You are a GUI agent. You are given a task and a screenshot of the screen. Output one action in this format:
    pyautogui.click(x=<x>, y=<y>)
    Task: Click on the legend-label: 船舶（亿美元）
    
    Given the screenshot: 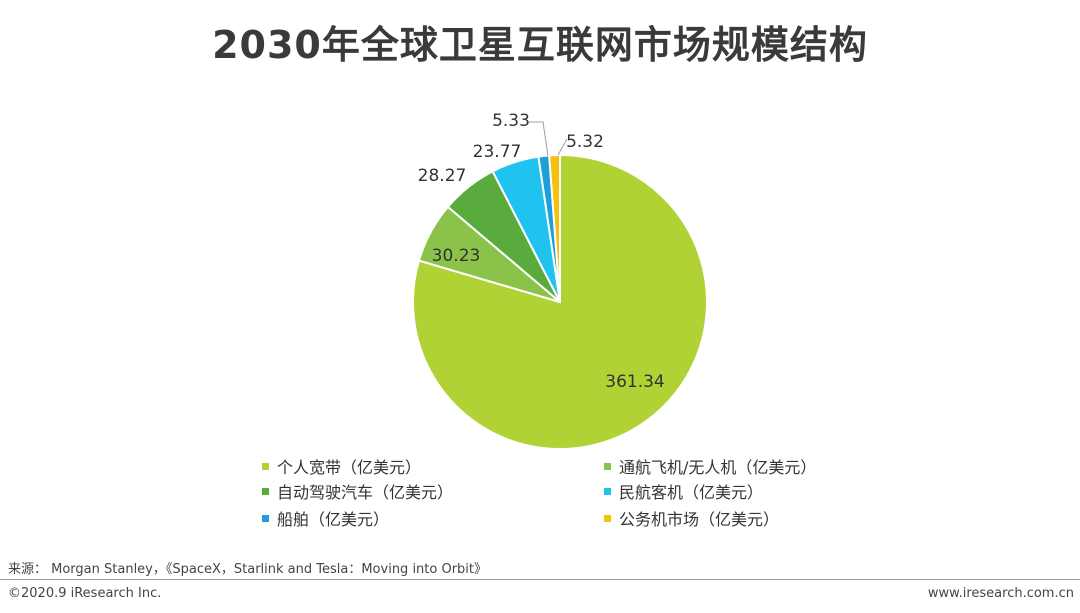 What is the action you would take?
    pyautogui.click(x=333, y=519)
    